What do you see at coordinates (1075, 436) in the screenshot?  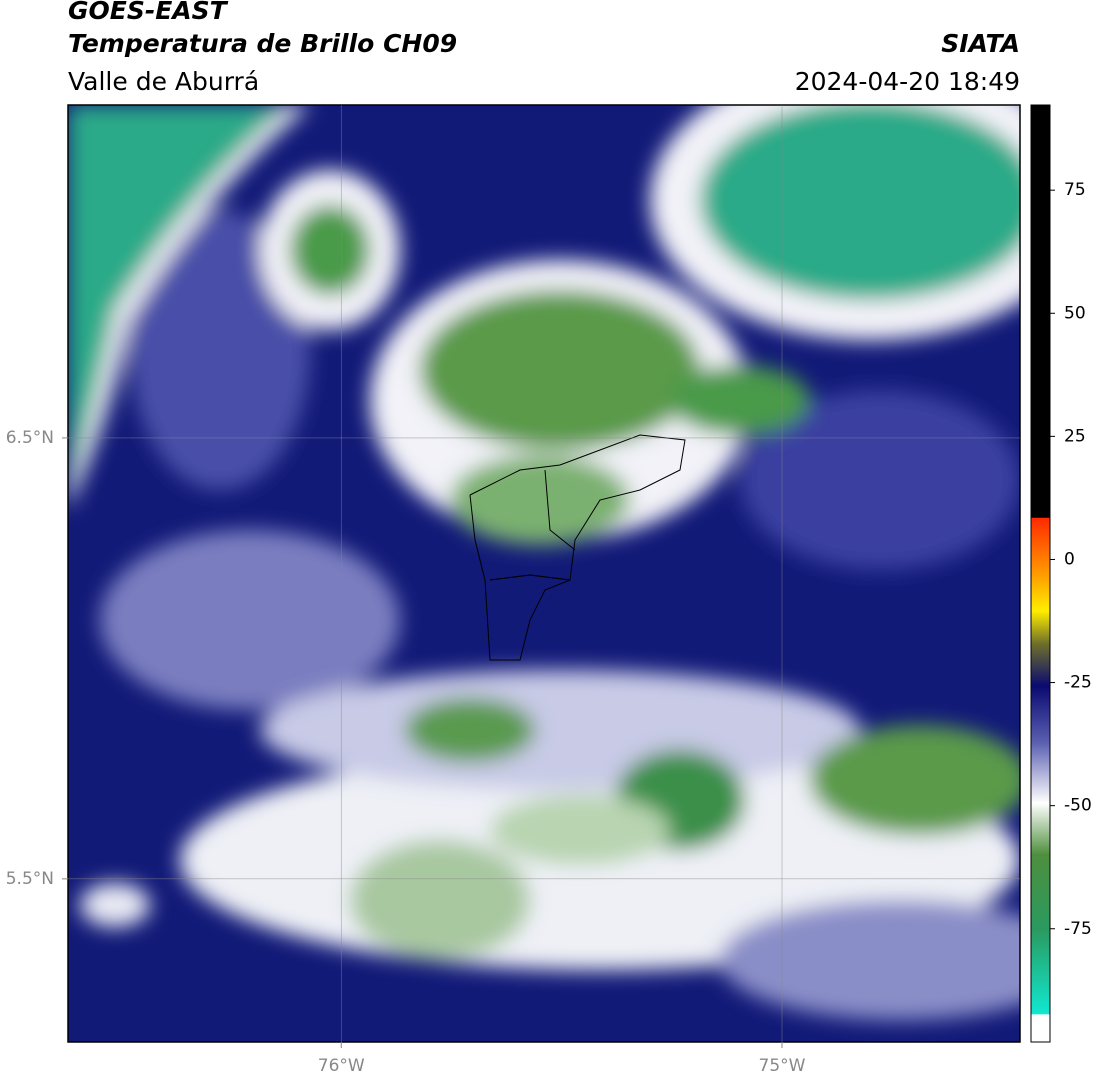 I see `colorbar-tick-label: 25` at bounding box center [1075, 436].